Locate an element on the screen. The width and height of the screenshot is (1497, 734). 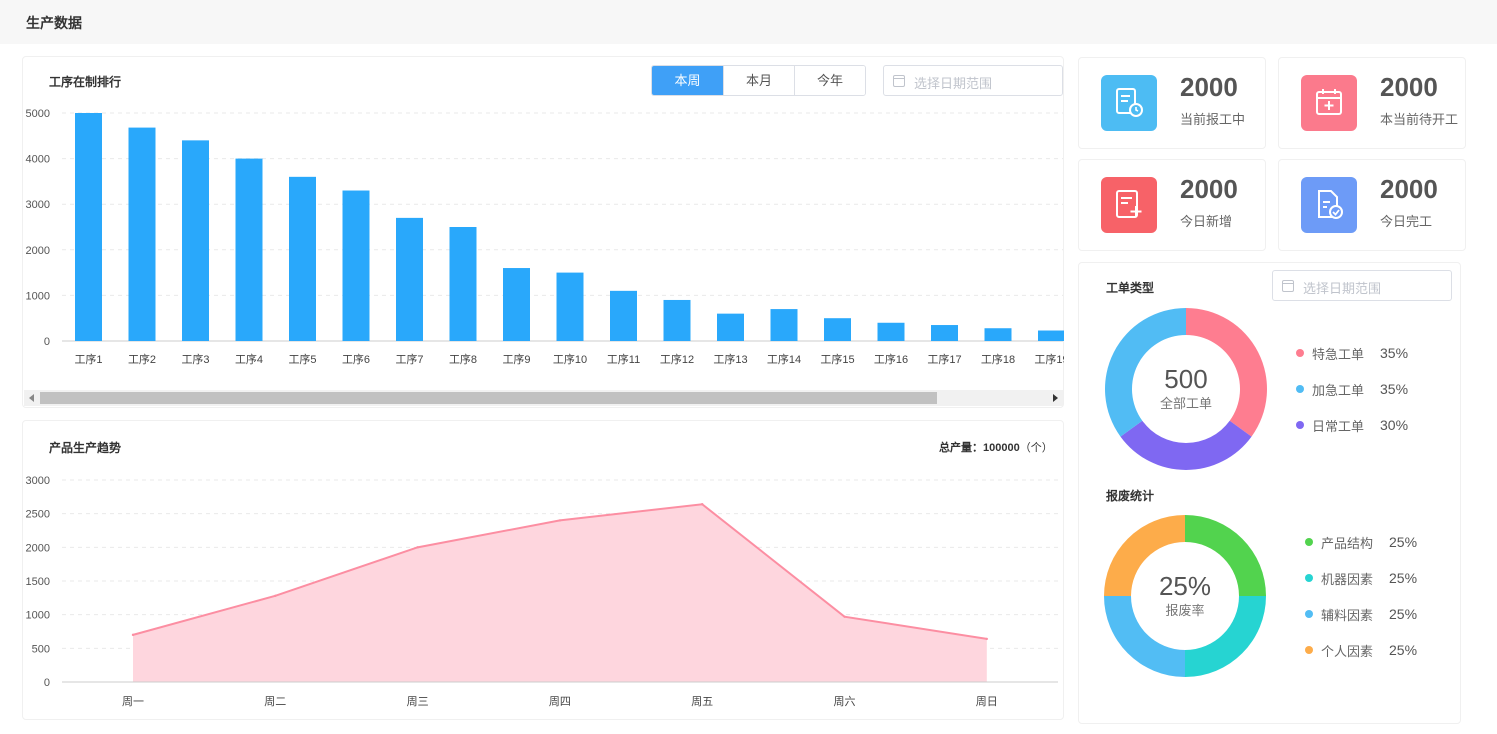
document-check-icon is located at coordinates (1330, 204).